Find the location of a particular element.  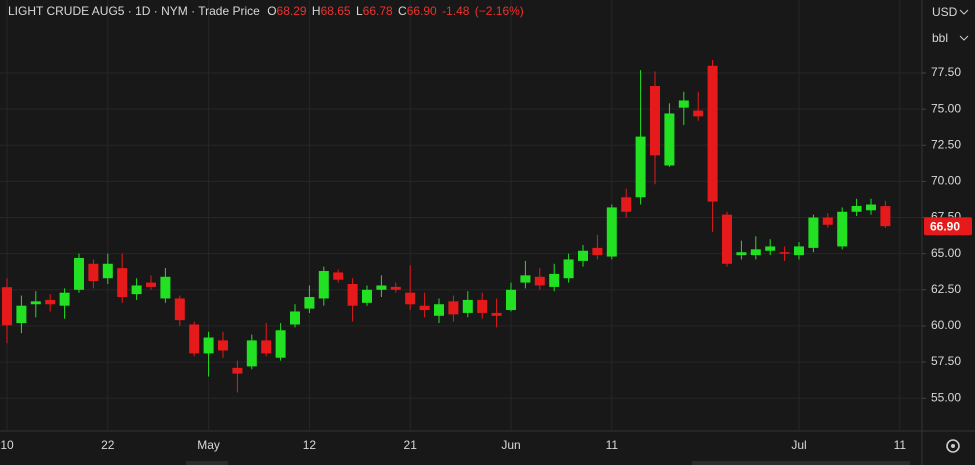

x-tick-label: Jul is located at coordinates (798, 445).